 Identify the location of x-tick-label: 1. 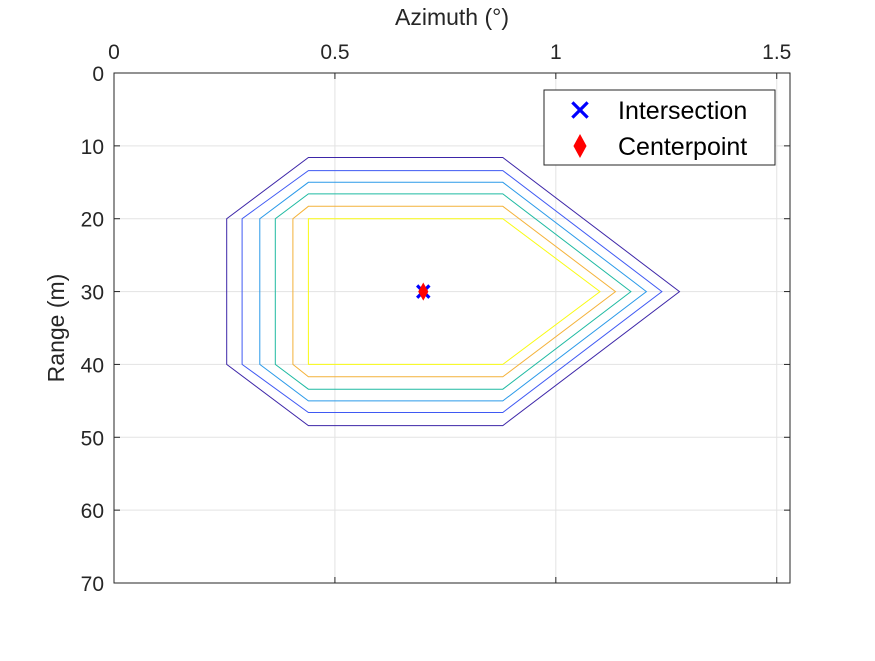
(556, 52).